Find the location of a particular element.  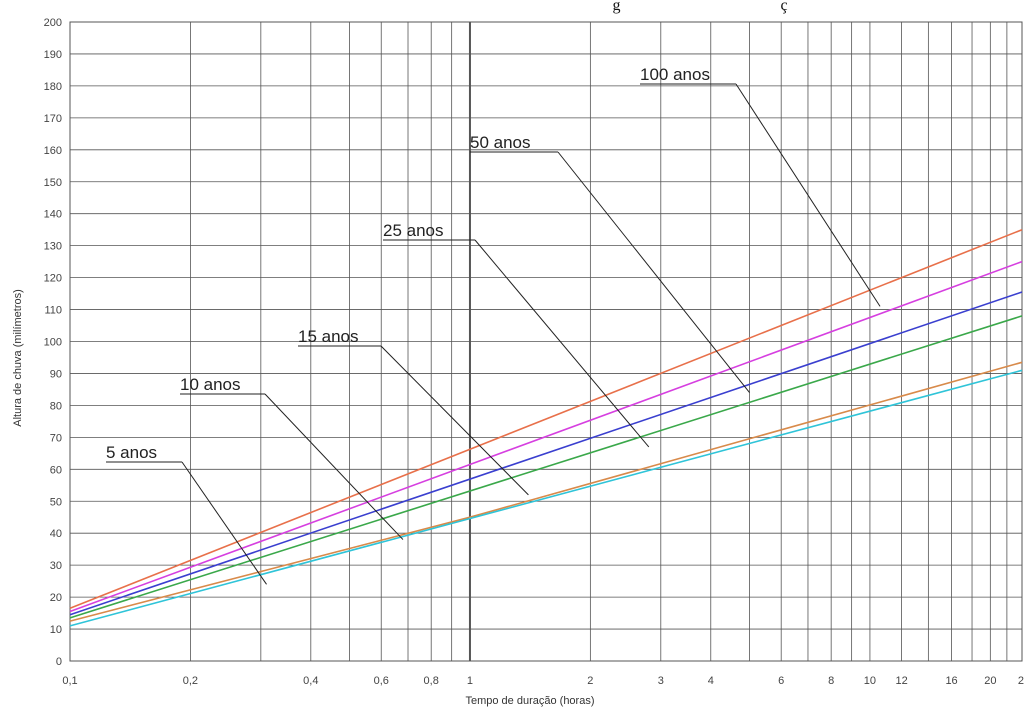

y-tick-label: 80 is located at coordinates (56, 406).